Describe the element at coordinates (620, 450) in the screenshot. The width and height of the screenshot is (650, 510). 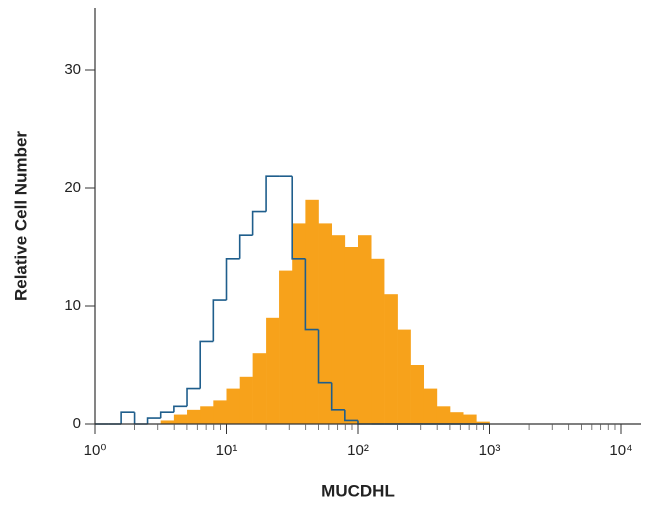
I see `x-tick-label: 10⁴` at that location.